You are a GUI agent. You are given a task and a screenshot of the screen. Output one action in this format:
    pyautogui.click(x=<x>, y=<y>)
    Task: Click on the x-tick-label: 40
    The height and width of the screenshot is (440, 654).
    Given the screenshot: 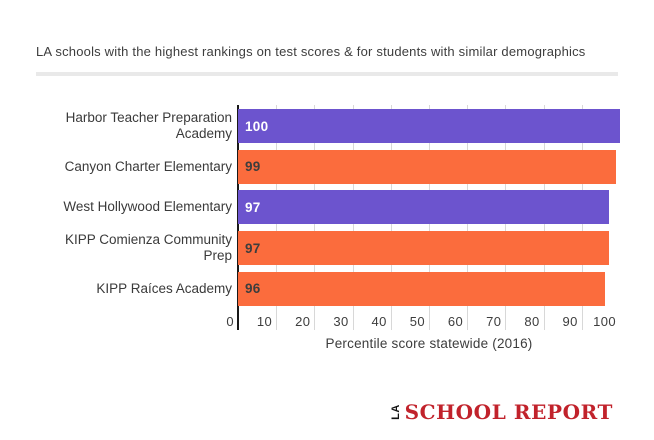 What is the action you would take?
    pyautogui.click(x=379, y=321)
    